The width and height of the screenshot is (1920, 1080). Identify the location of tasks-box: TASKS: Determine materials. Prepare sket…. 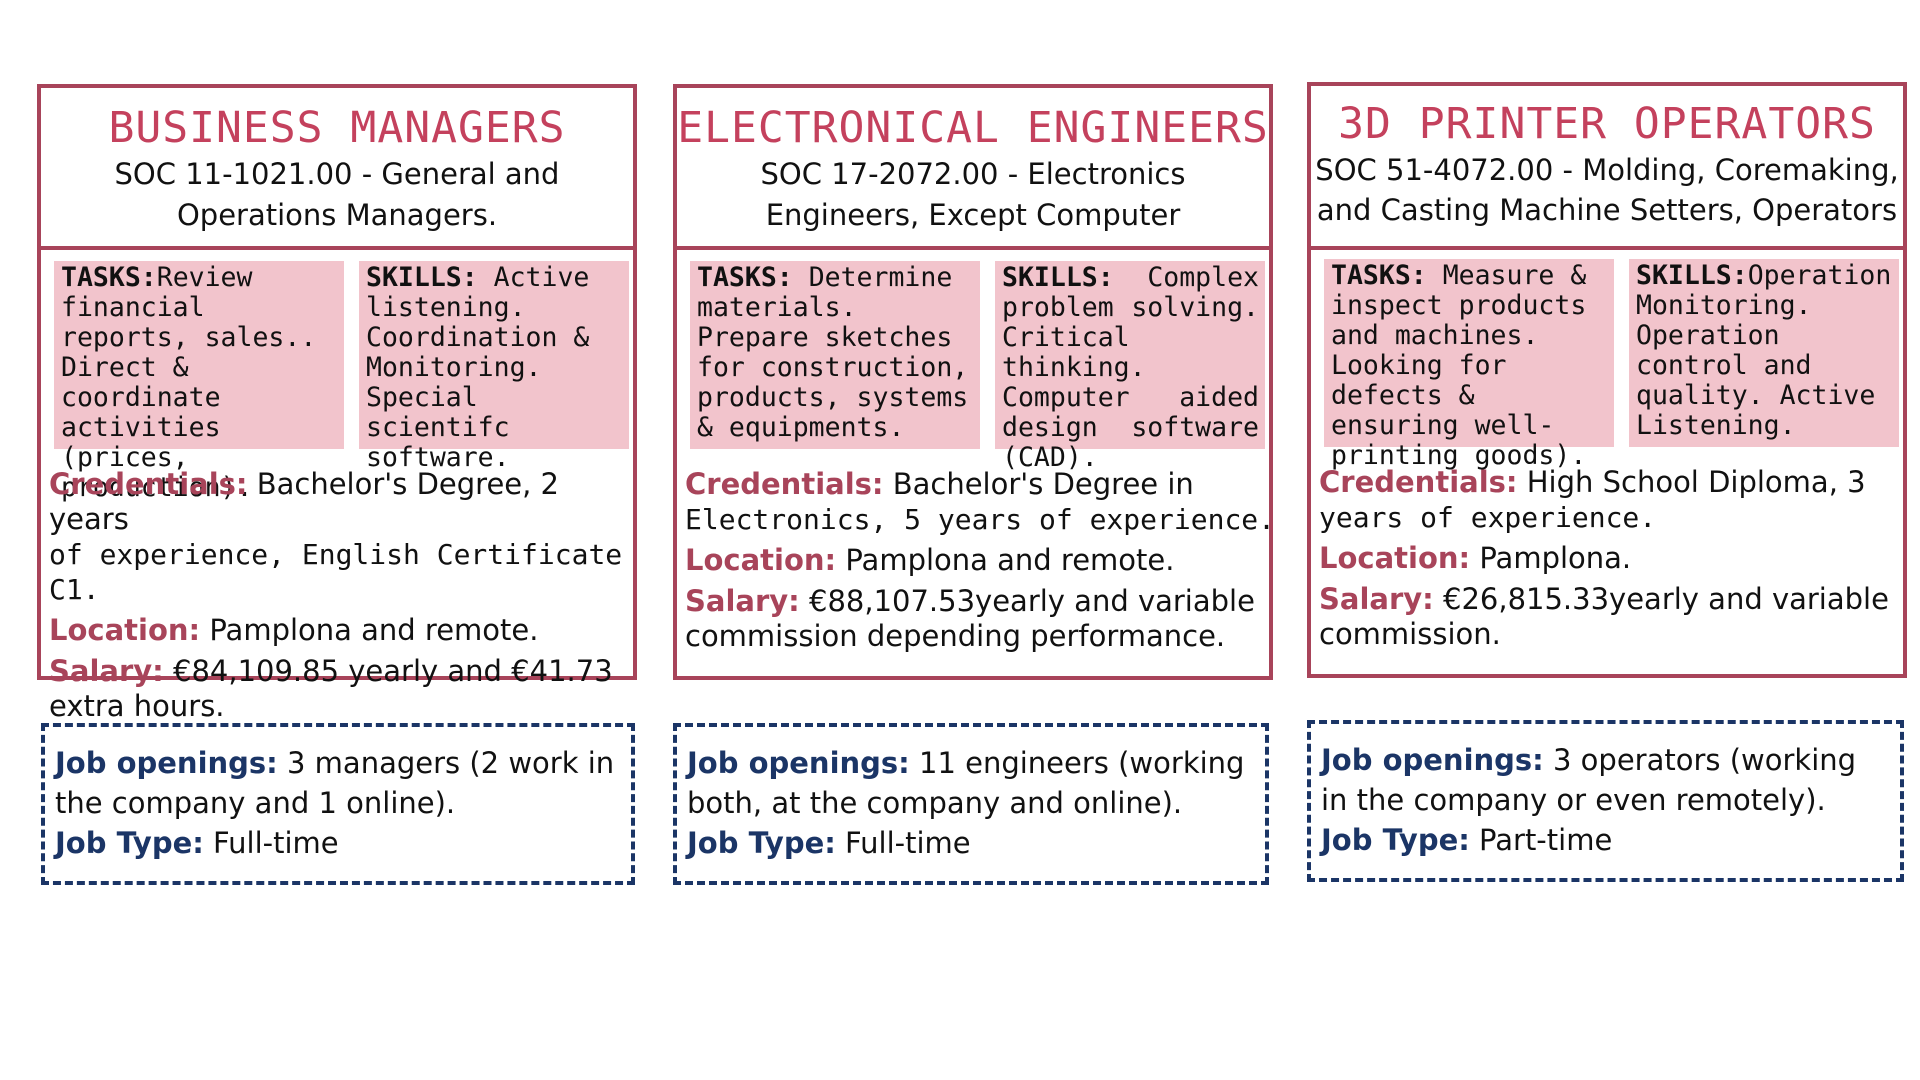
(835, 355).